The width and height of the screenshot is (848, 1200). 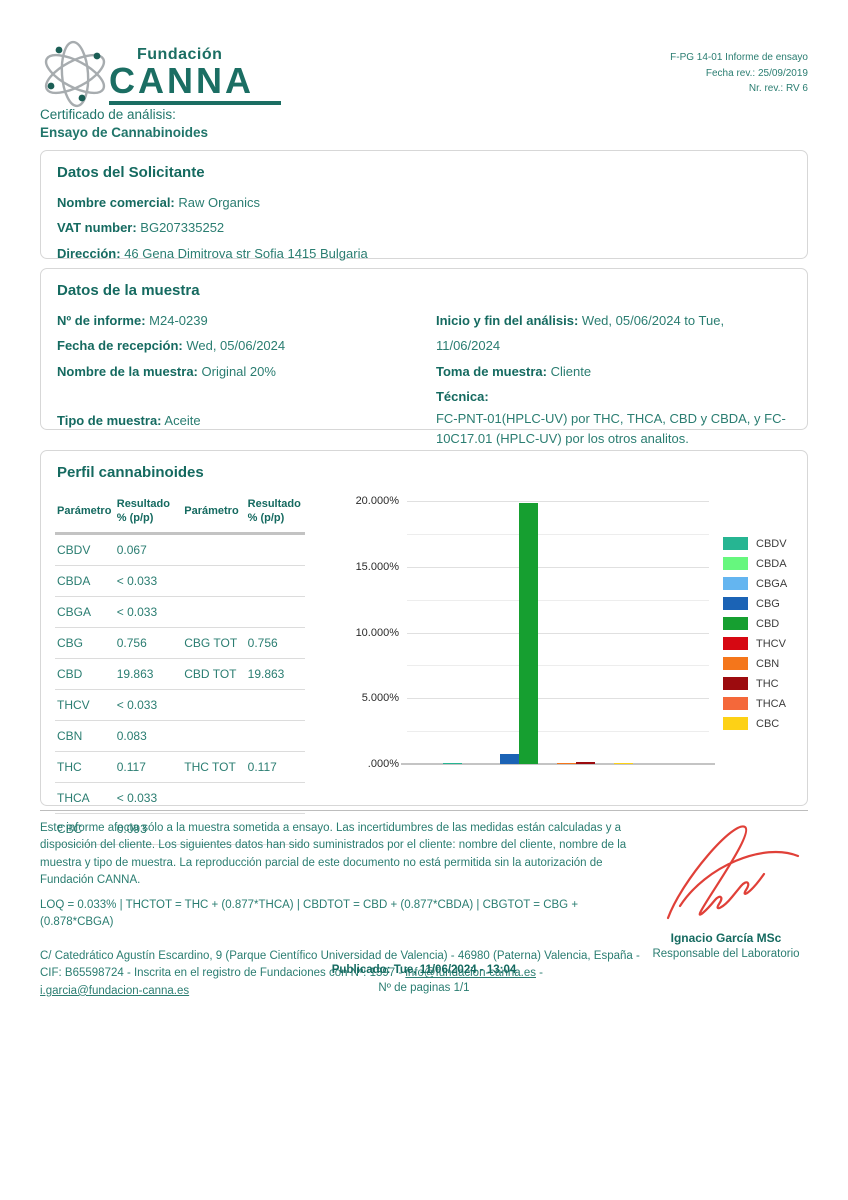 I want to click on table-cell: 19.863, so click(x=148, y=674).